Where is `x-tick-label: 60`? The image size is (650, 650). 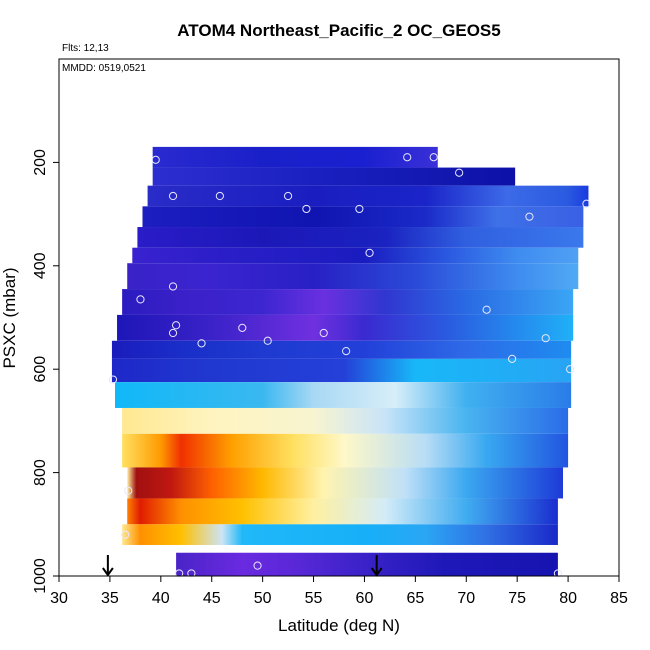
x-tick-label: 60 is located at coordinates (365, 598).